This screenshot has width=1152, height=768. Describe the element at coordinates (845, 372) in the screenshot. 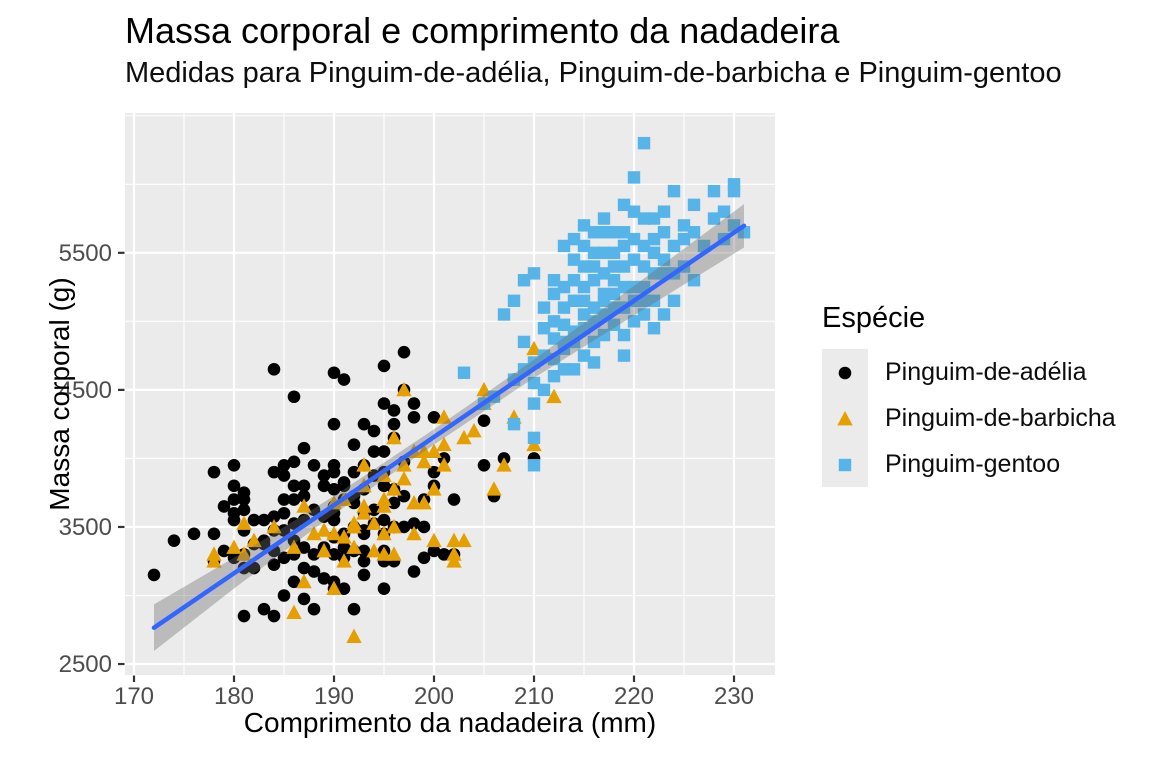

I see `circle-marker-icon` at that location.